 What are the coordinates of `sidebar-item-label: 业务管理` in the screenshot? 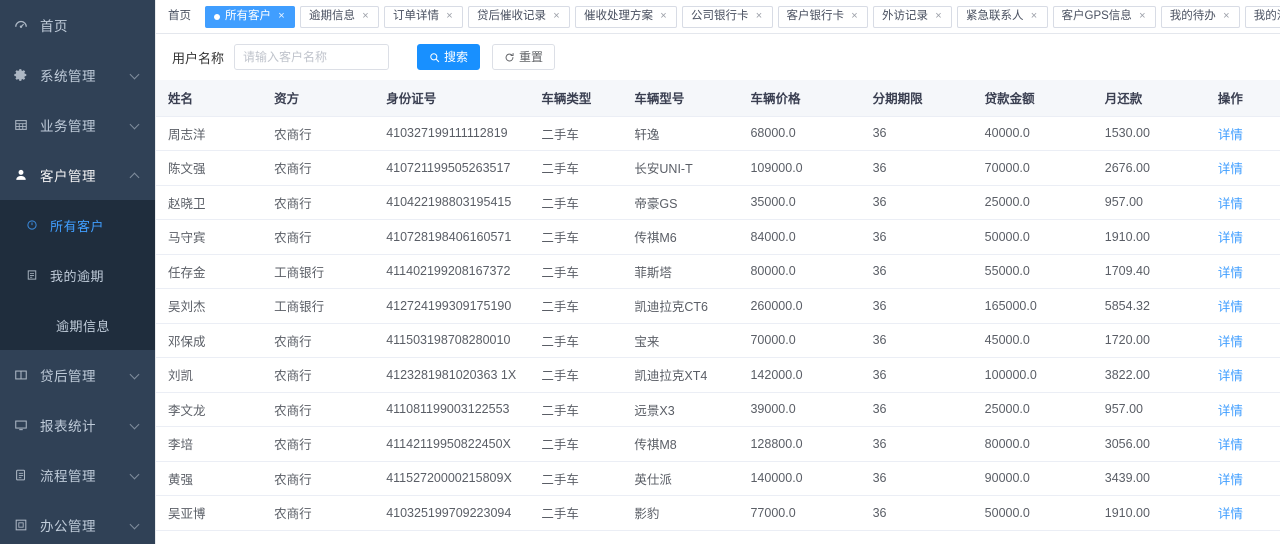 It's located at (68, 126).